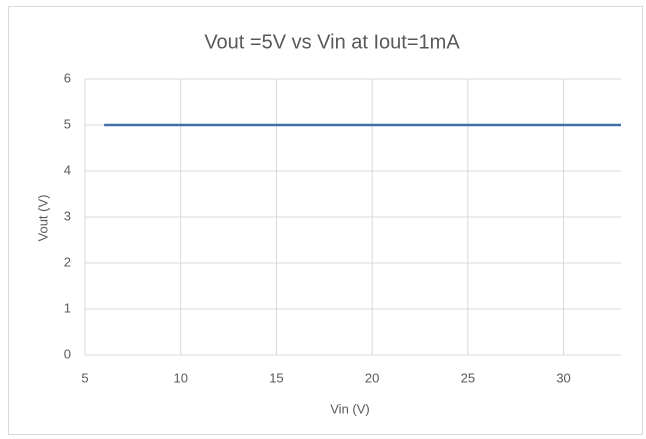 The width and height of the screenshot is (646, 439). I want to click on x-tick-label: 5, so click(84, 377).